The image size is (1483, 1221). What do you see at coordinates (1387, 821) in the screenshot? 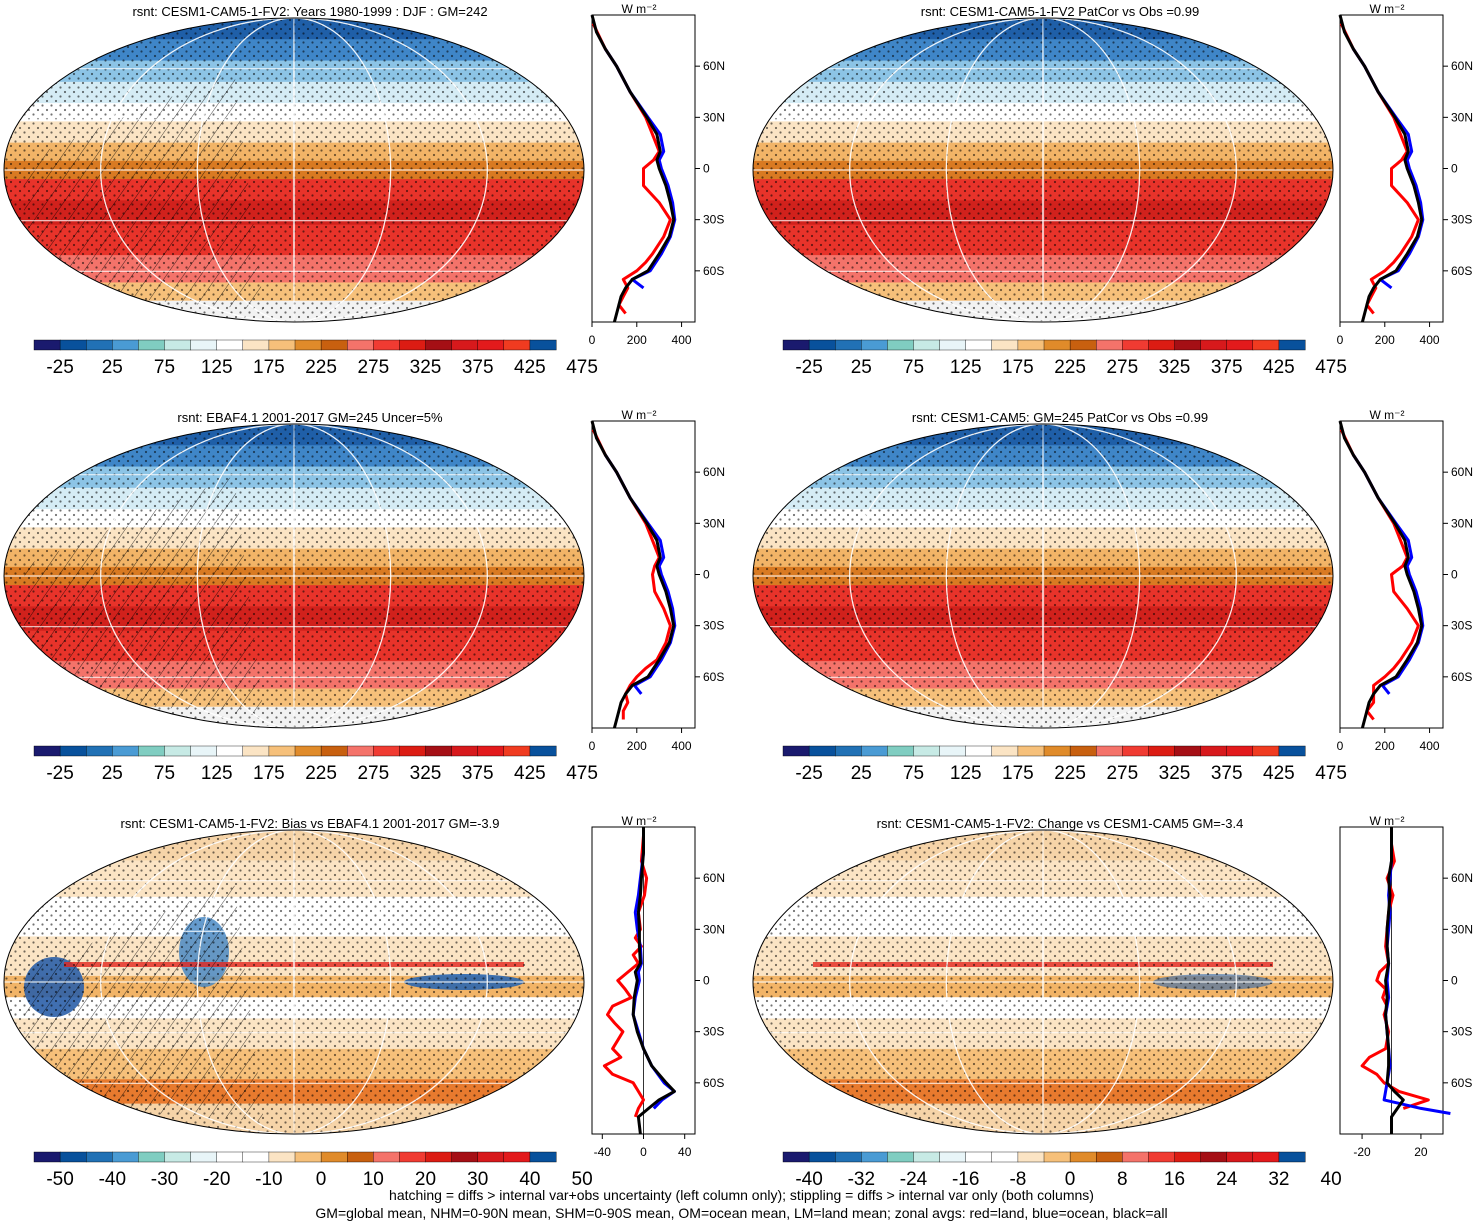
I see `zonal-unit-label: W m⁻²` at bounding box center [1387, 821].